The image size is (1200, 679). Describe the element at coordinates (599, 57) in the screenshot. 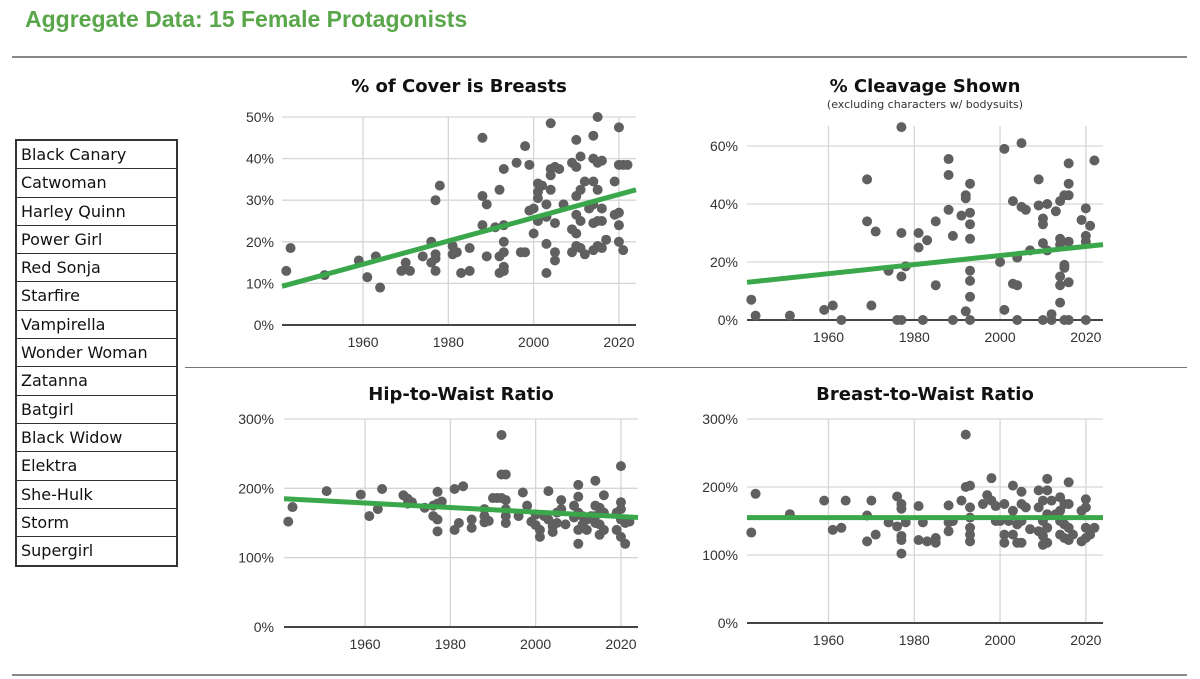

I see `top-divider` at that location.